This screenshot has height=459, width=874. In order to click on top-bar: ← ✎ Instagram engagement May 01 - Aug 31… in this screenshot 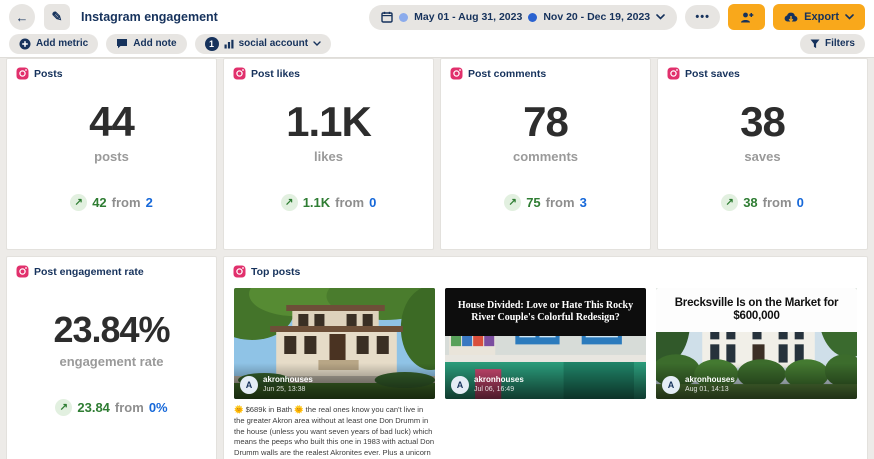, I will do `click(437, 17)`.